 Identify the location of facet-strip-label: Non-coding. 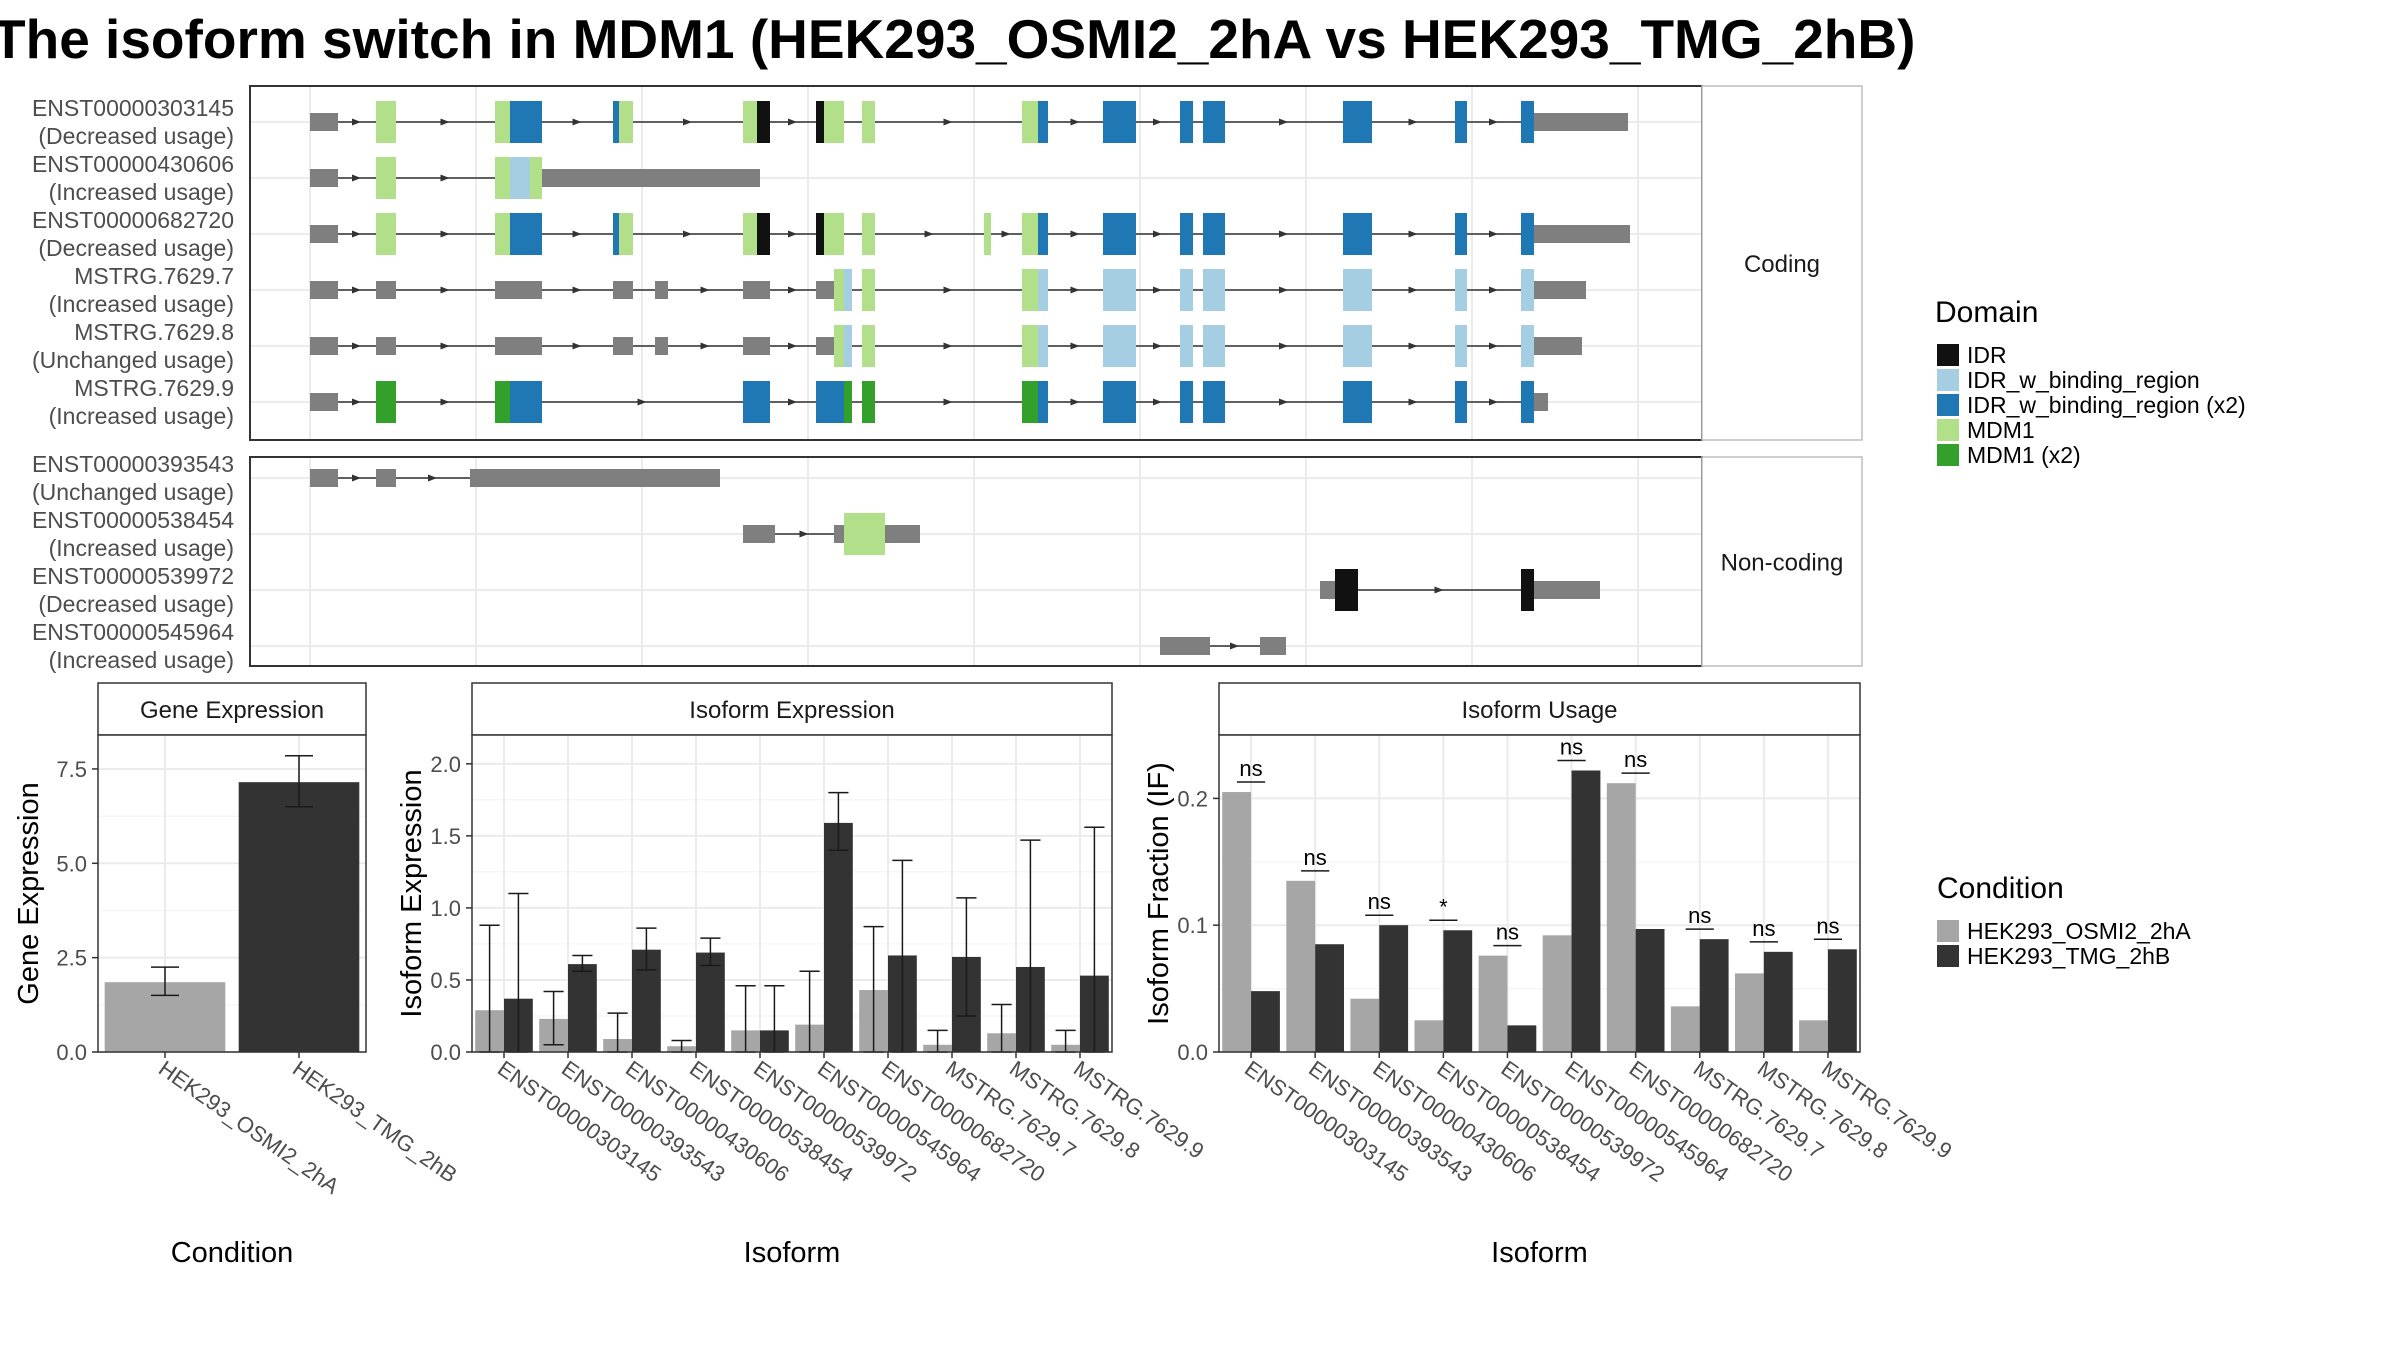
(1782, 563).